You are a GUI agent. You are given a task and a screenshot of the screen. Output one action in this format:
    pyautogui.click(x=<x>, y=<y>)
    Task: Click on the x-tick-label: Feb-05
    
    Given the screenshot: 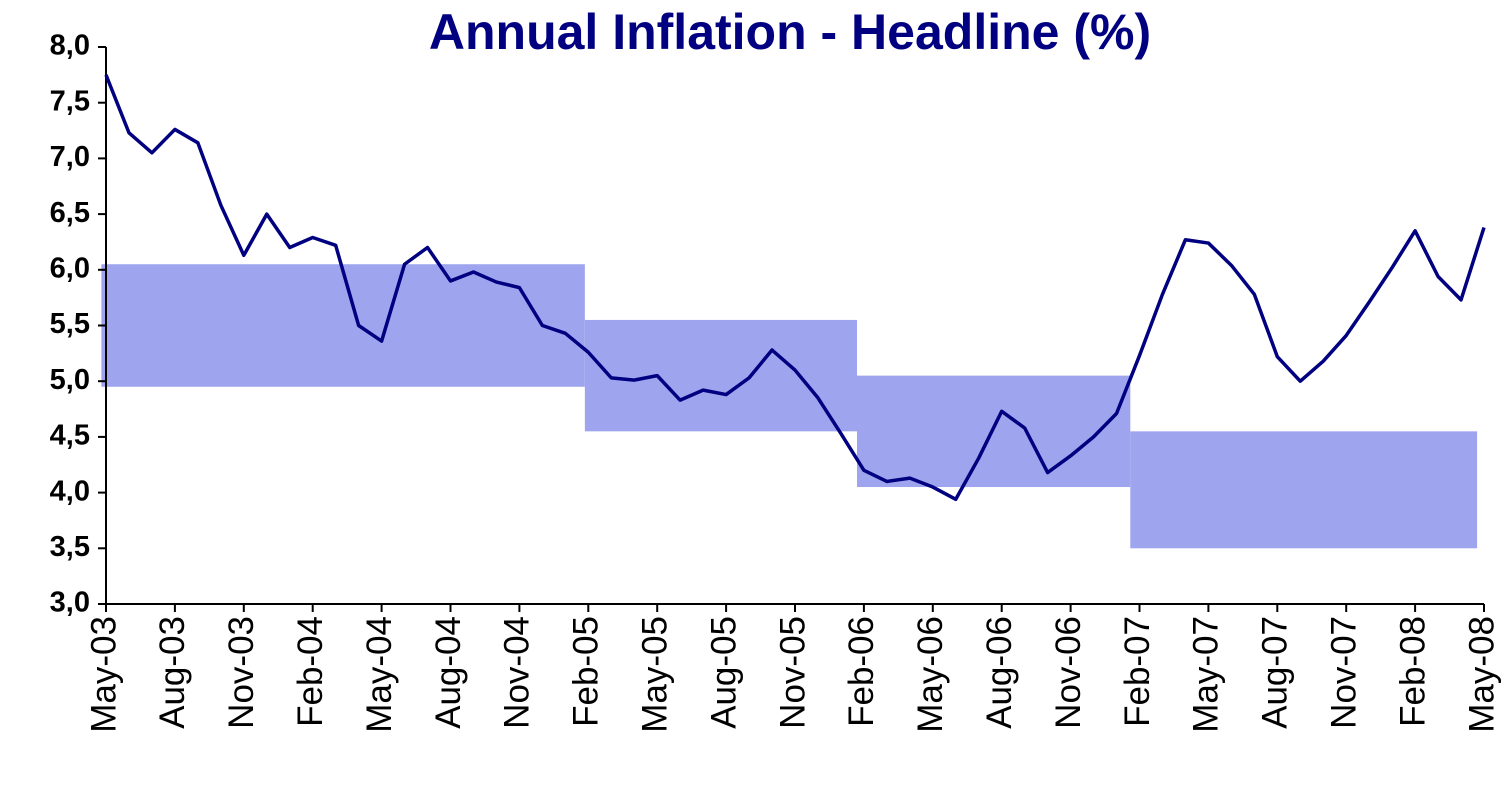 What is the action you would take?
    pyautogui.click(x=586, y=671)
    